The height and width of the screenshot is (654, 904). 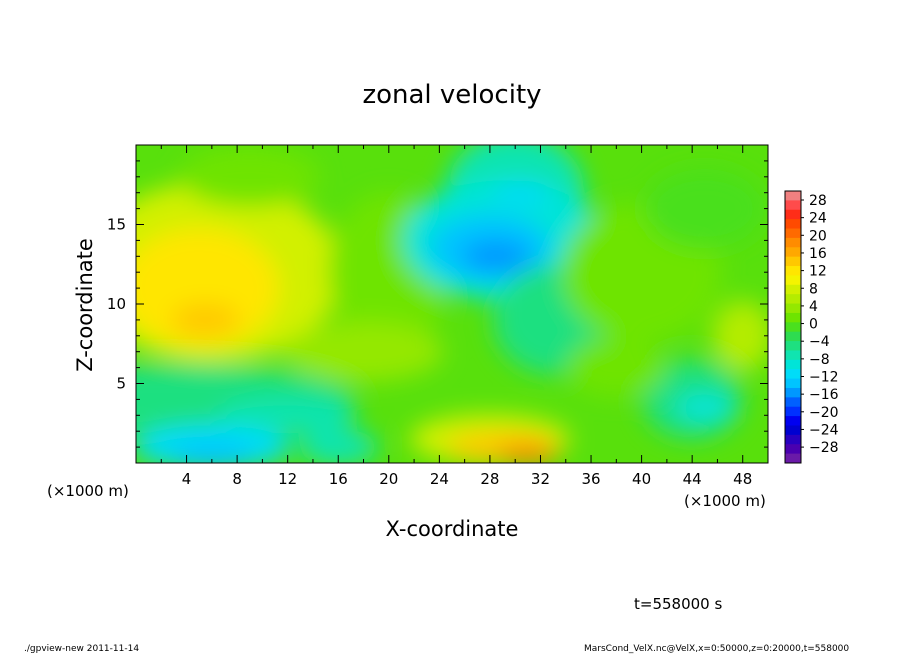 What do you see at coordinates (88, 491) in the screenshot?
I see `x-unit-label: (×1000 m)` at bounding box center [88, 491].